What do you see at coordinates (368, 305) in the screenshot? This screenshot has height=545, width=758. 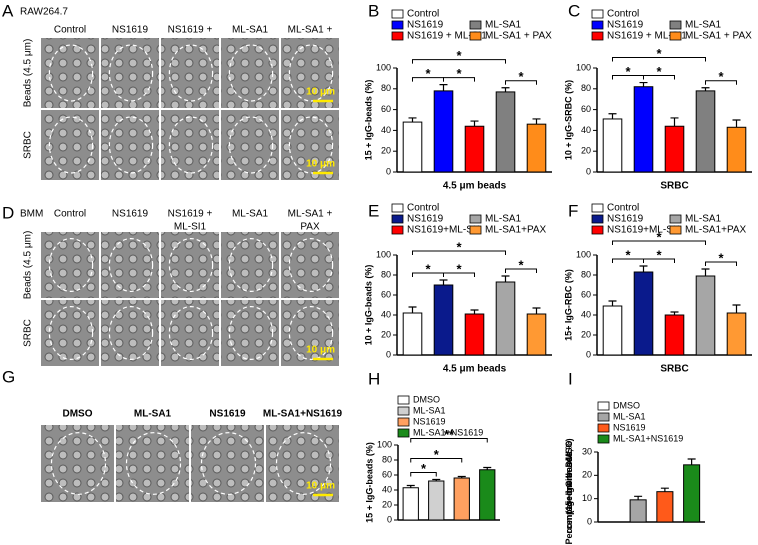 I see `y-axis-label: 10 + IgG-beads (%)` at bounding box center [368, 305].